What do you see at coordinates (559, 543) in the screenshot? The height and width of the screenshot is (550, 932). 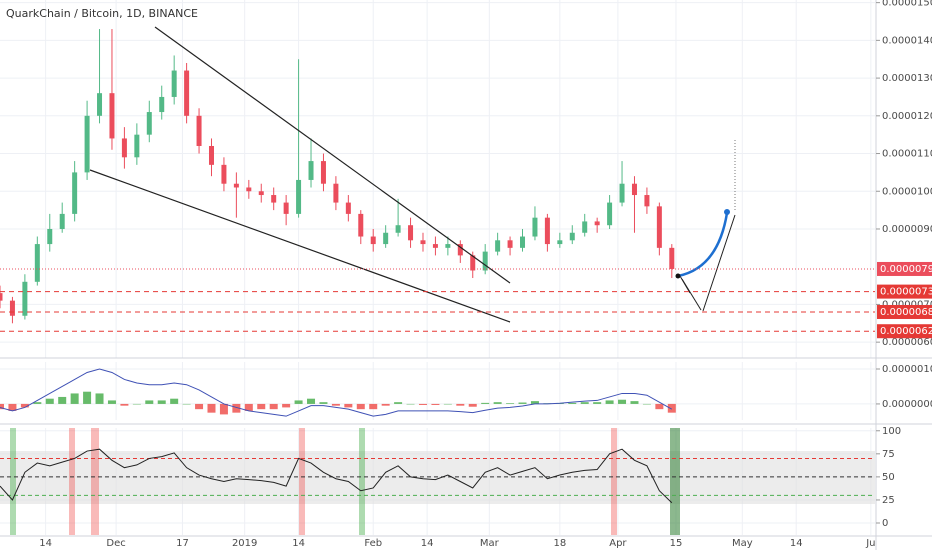 I see `x-tick-label: 18` at bounding box center [559, 543].